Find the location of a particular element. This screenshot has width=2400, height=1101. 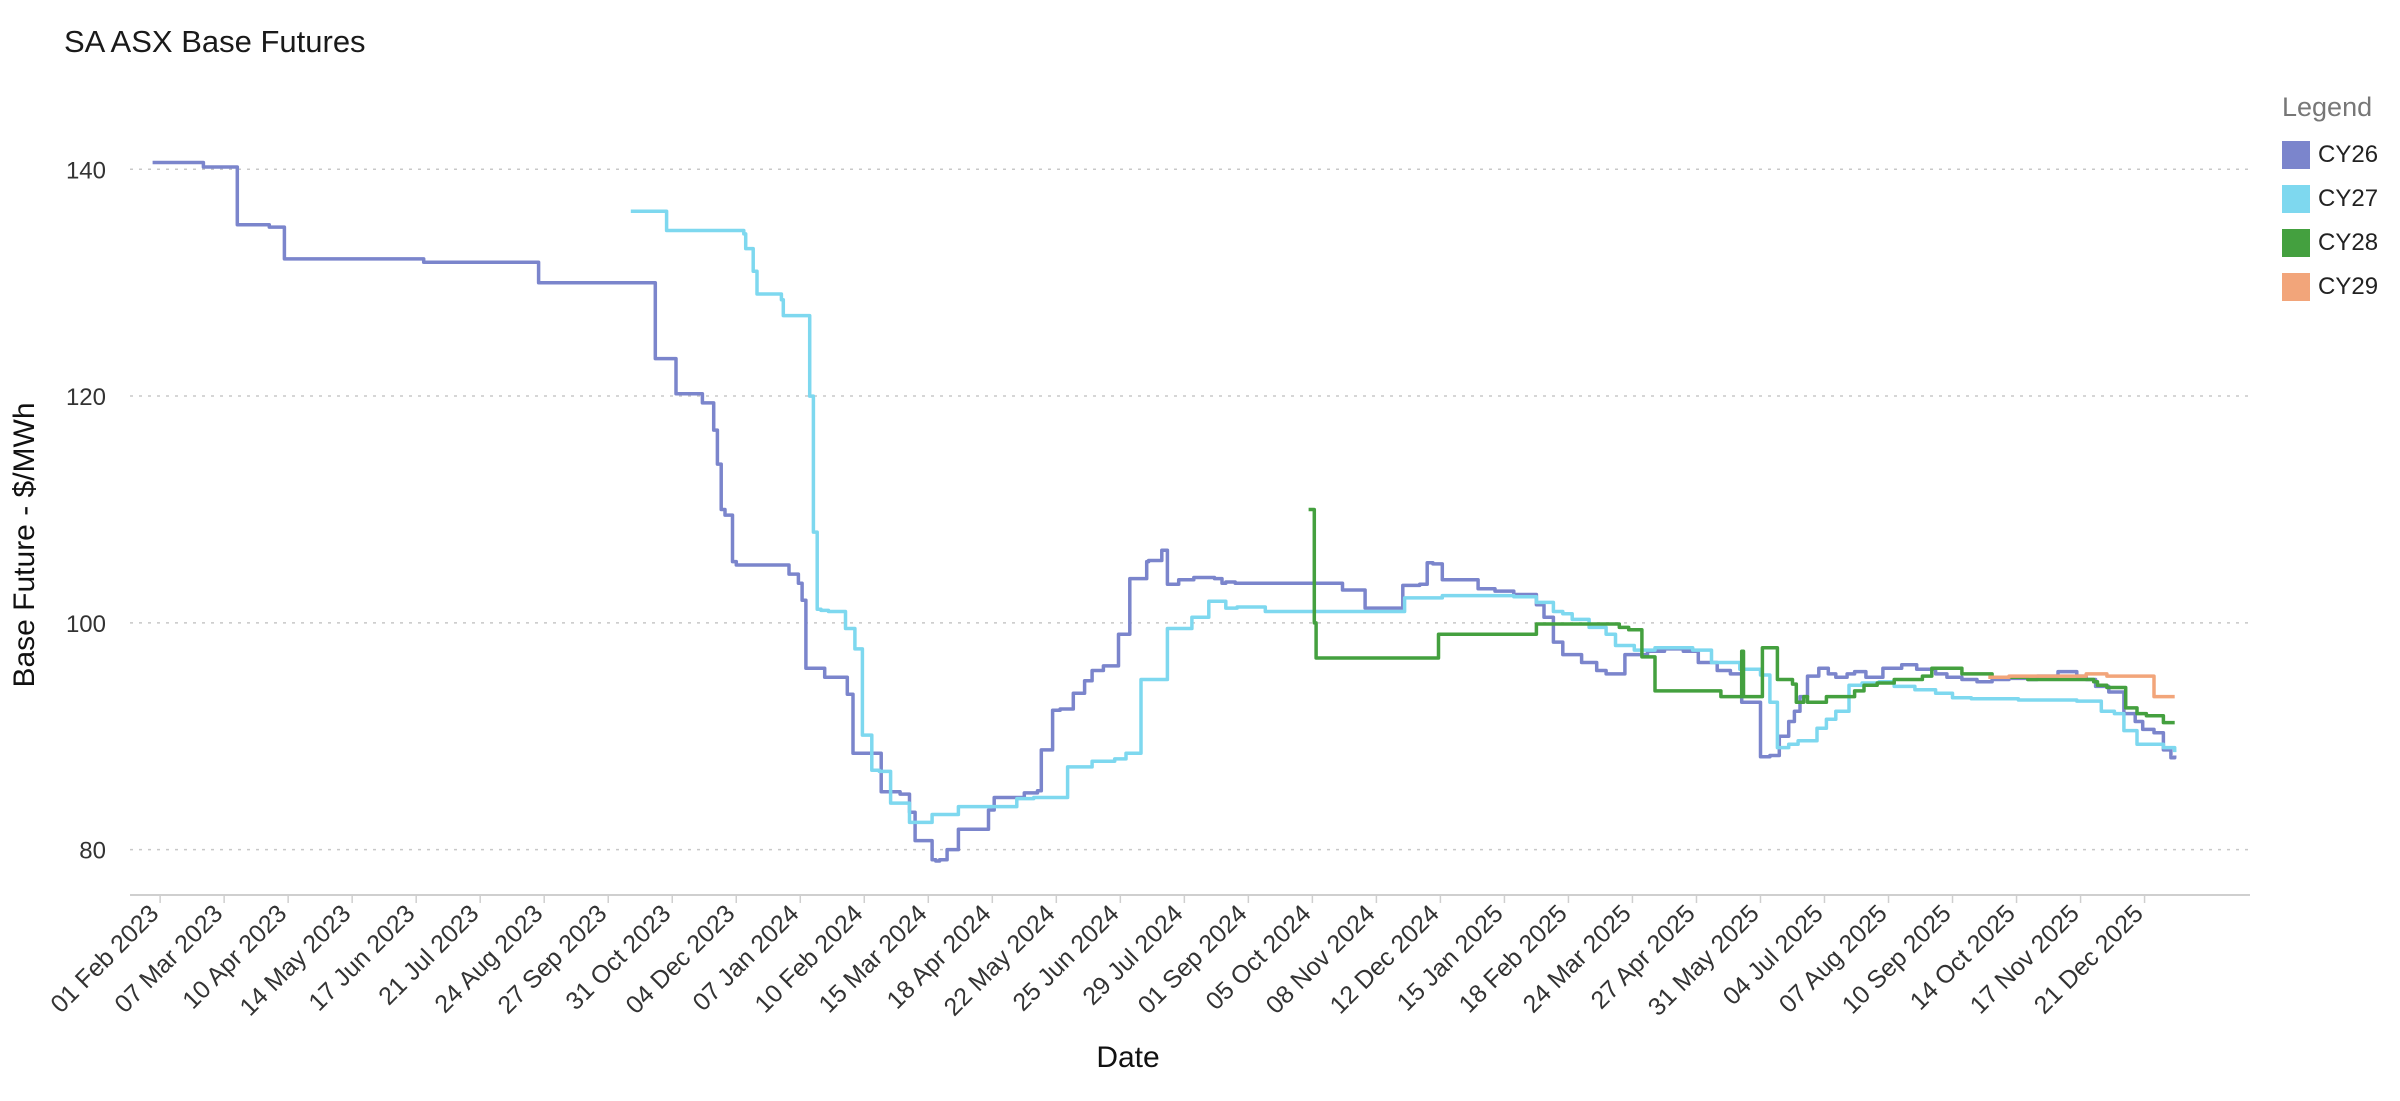

x-tick-label: 31 May 2025 is located at coordinates (1704, 960).